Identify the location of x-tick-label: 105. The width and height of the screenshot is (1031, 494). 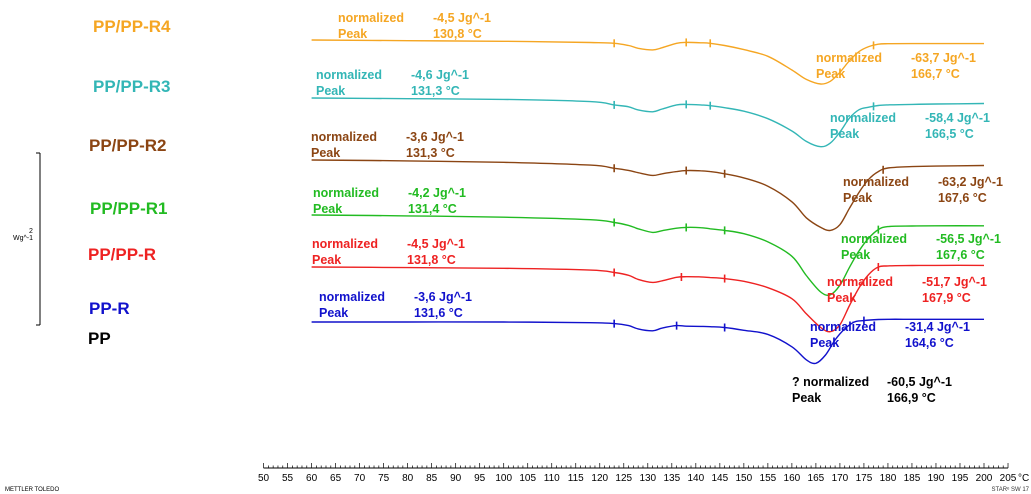
(527, 478).